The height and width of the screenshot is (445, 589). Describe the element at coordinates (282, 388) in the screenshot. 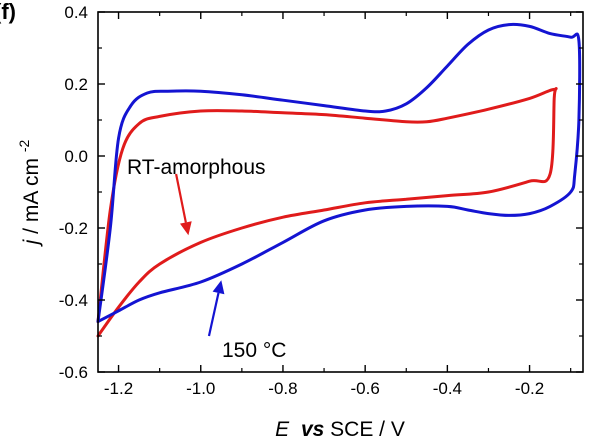

I see `x-tick-label: -0.8` at that location.